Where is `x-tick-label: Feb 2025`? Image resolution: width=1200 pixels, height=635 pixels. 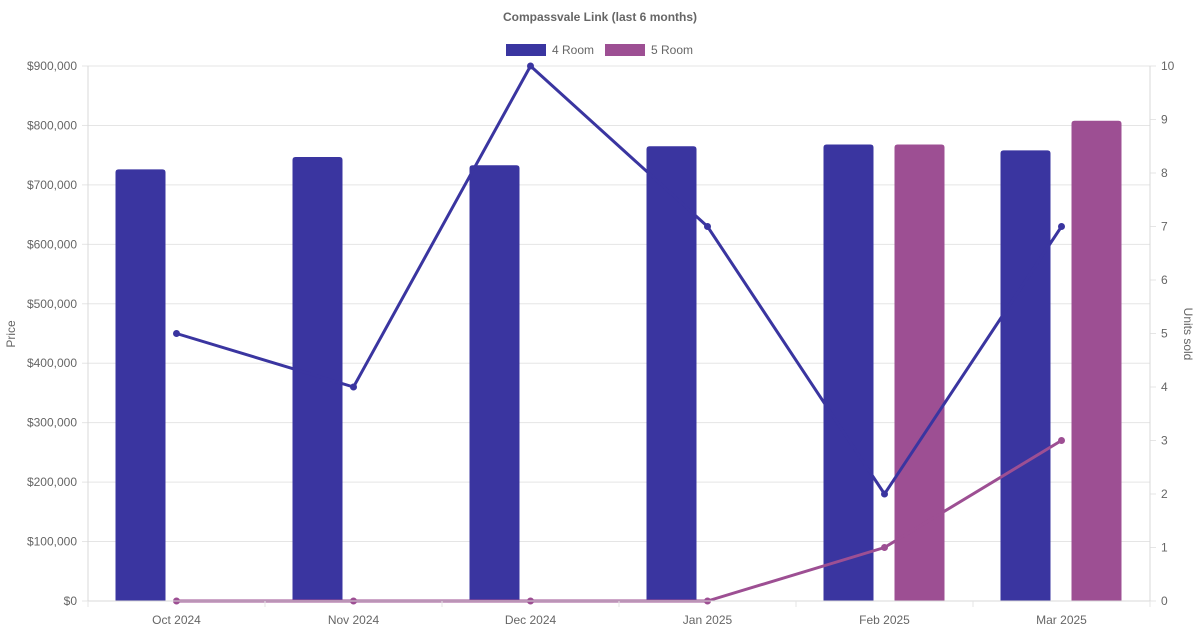
x-tick-label: Feb 2025 is located at coordinates (884, 620).